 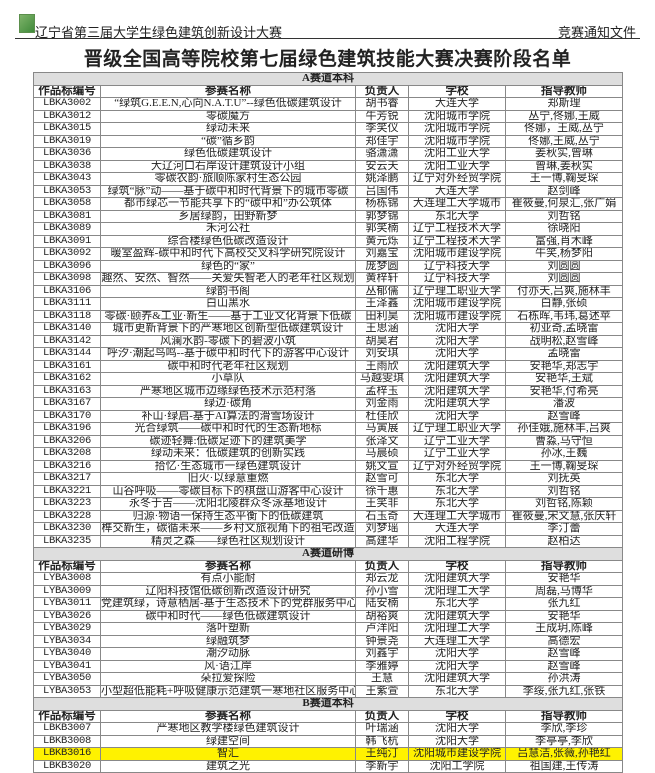 What do you see at coordinates (228, 241) in the screenshot?
I see `cell-project-name: 综合楼绿色低碳改造设计` at bounding box center [228, 241].